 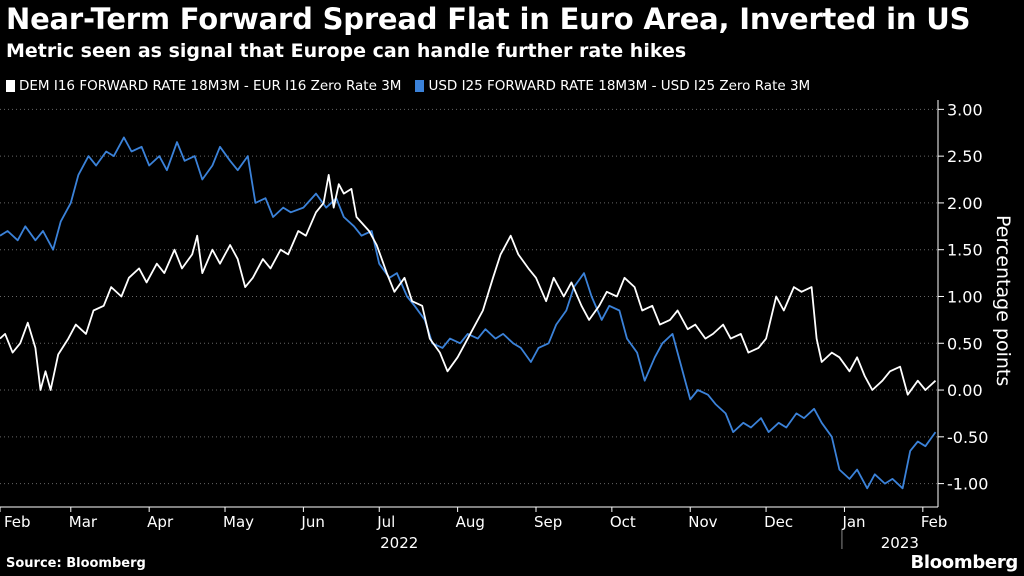 I want to click on y-tick-label: 1.50, so click(x=965, y=250).